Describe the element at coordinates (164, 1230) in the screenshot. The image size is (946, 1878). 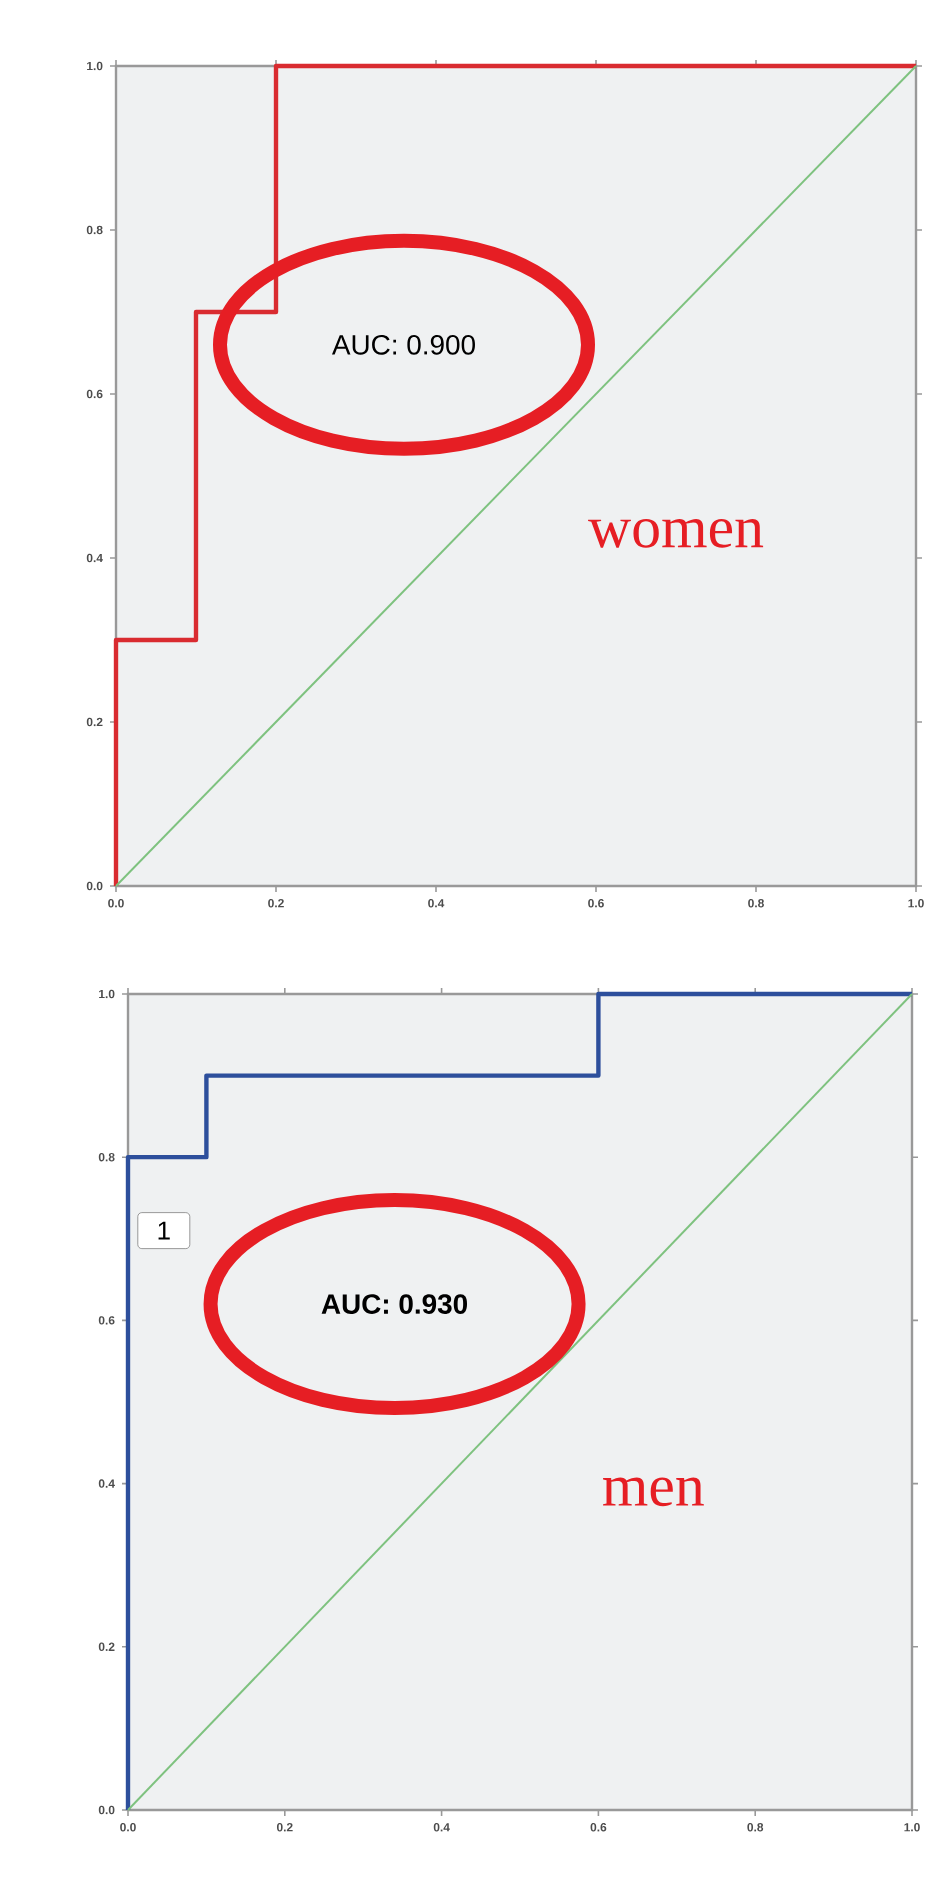
I see `annotation: 1` at that location.